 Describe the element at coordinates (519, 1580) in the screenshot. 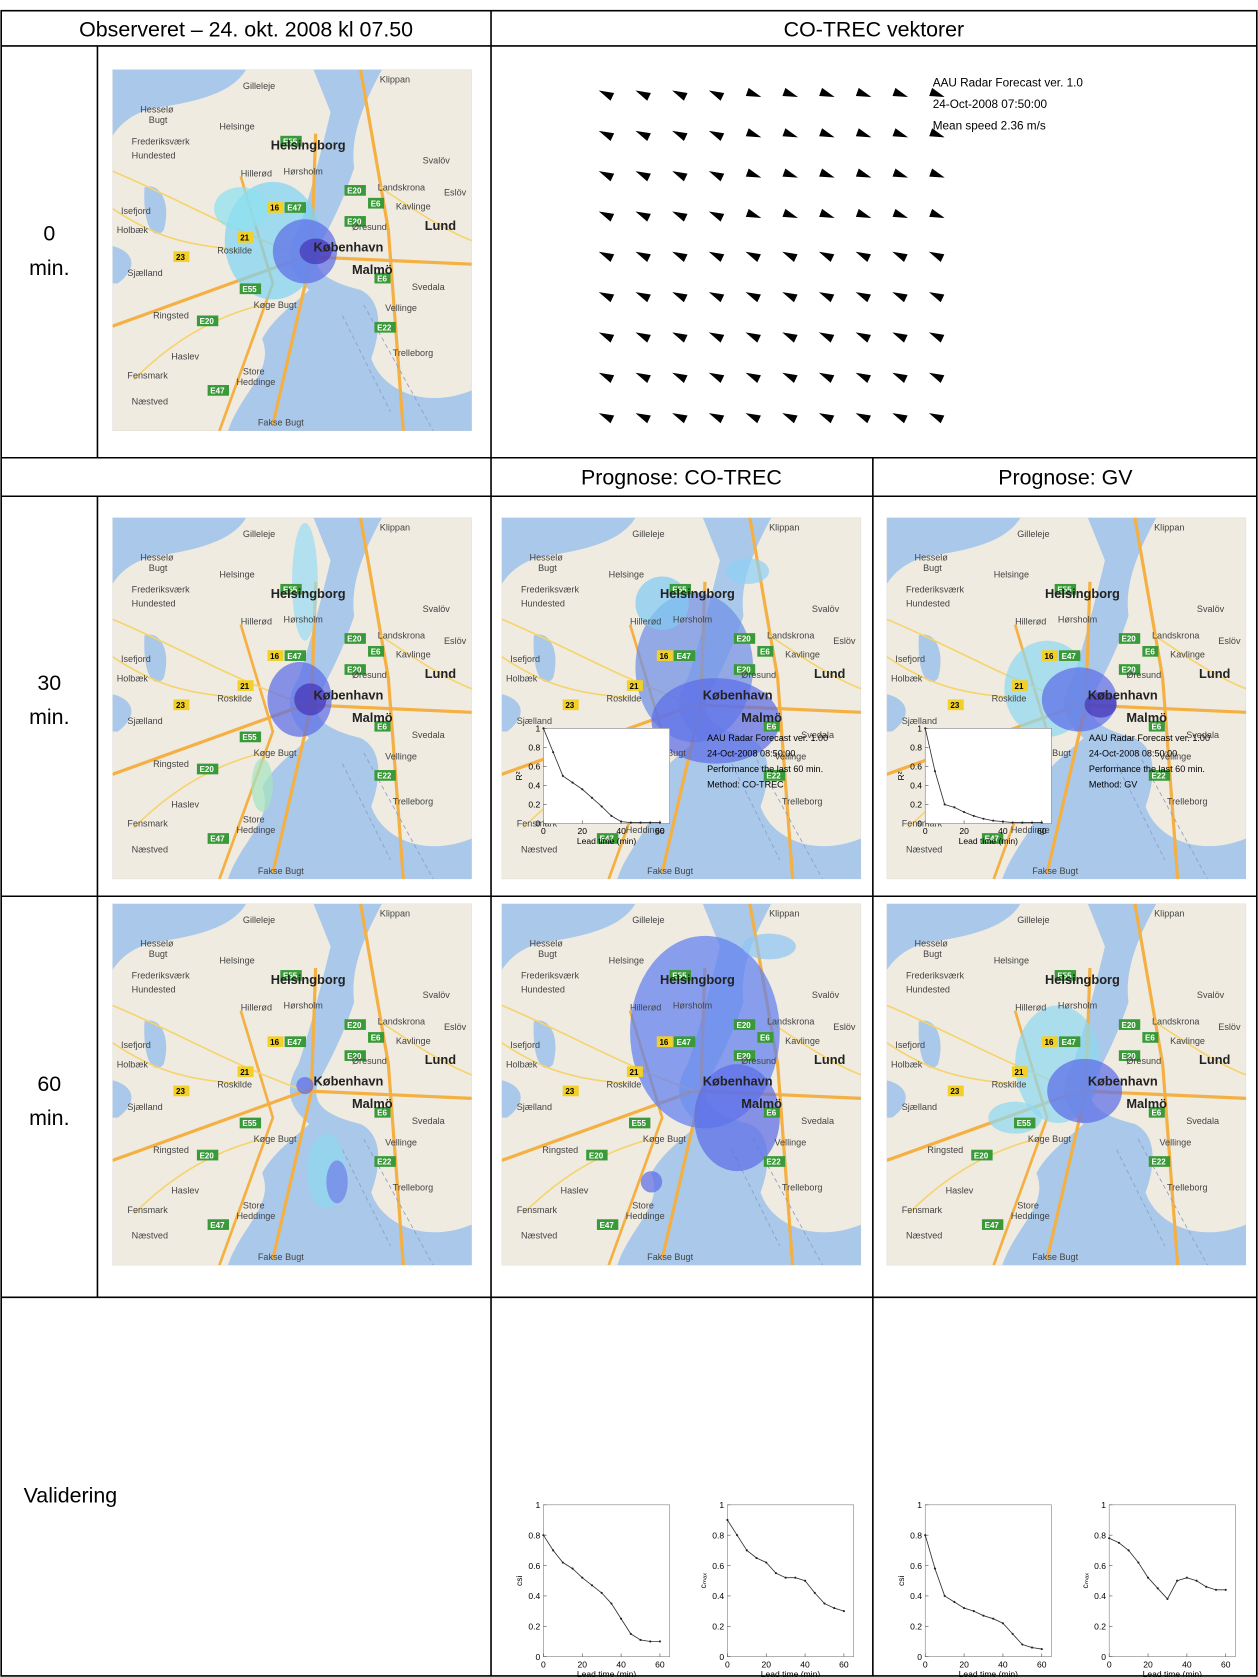

I see `y-axis-label: csi` at that location.